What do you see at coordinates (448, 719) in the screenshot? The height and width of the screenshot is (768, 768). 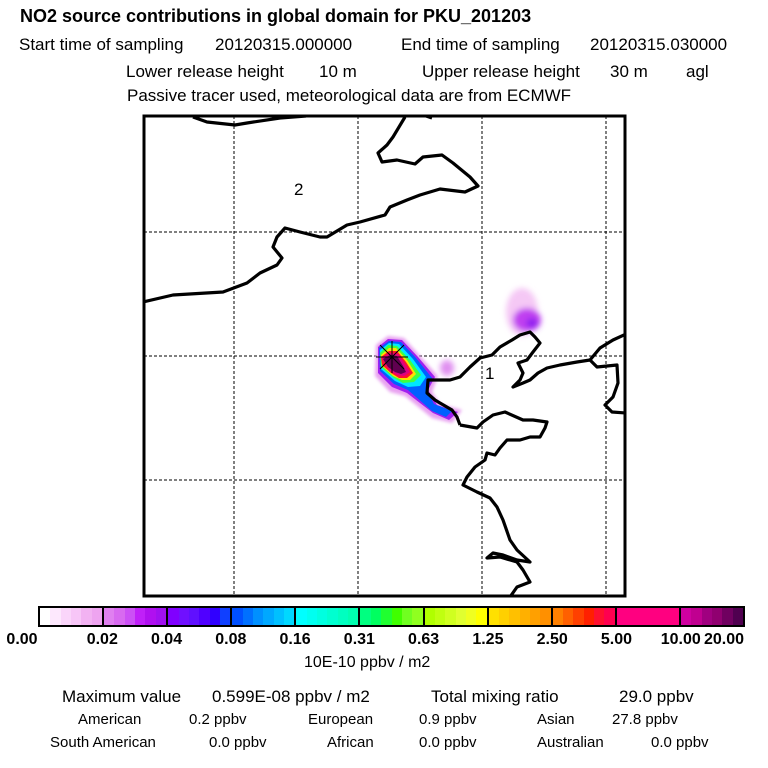 I see `region-value: 0.9 ppbv` at bounding box center [448, 719].